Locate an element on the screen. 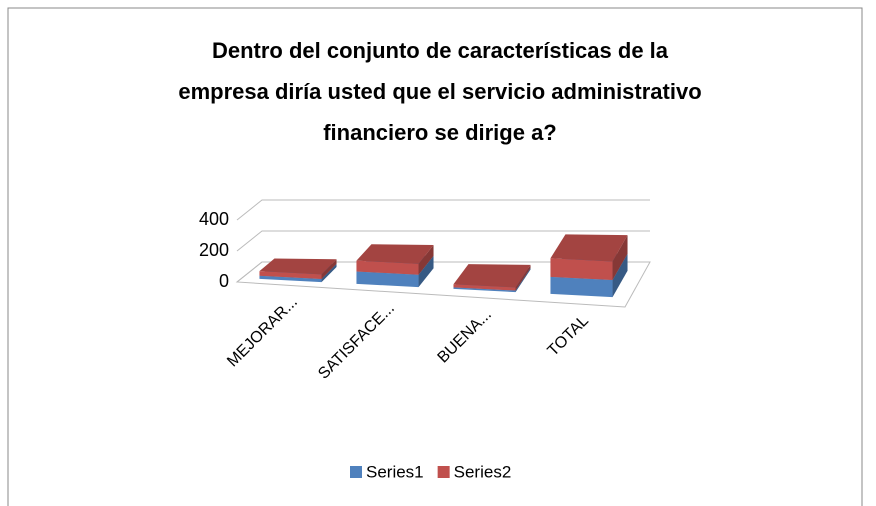  legend-label: Series2 is located at coordinates (483, 471).